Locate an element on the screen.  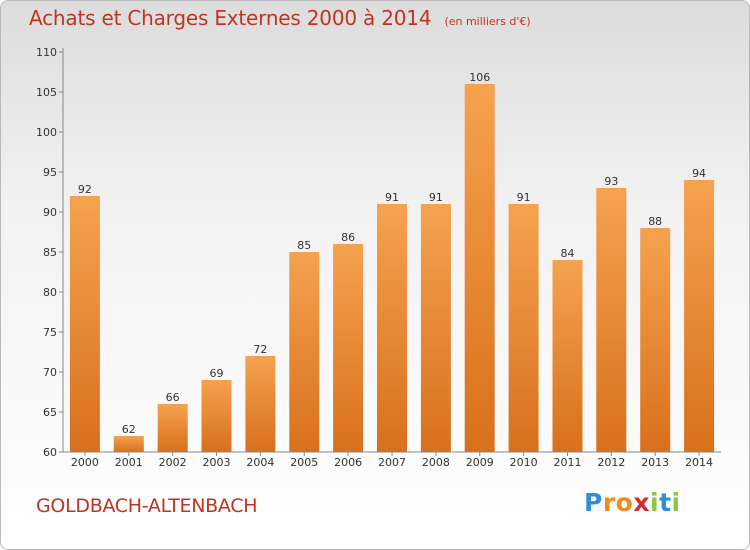
logo-letter: P is located at coordinates (593, 502).